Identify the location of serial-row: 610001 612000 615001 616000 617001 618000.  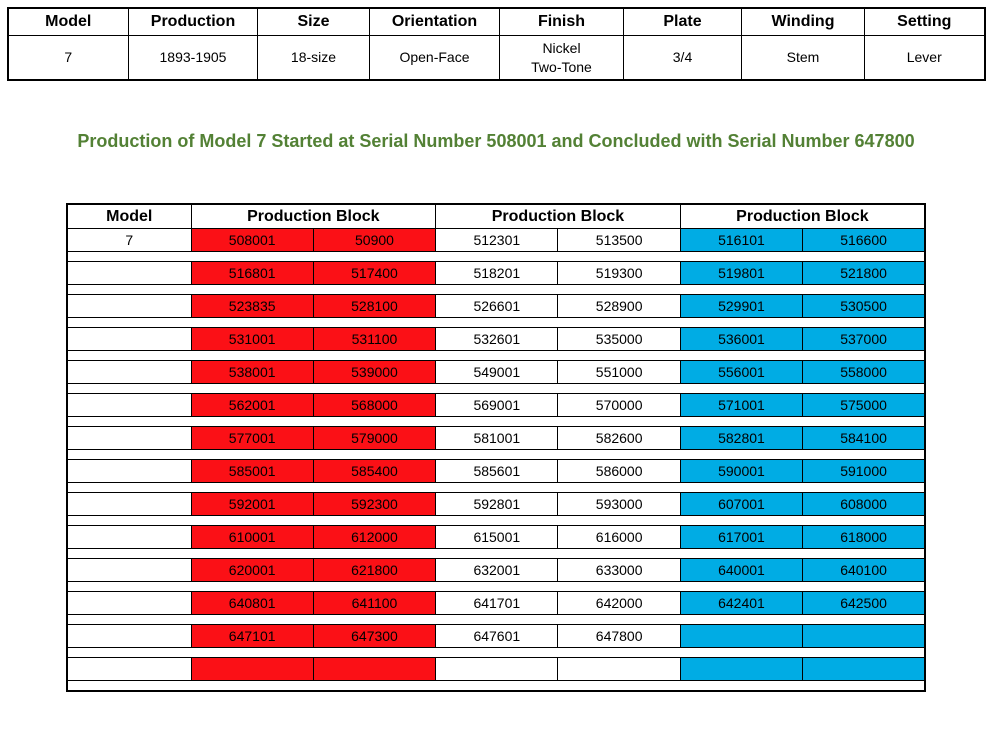
(496, 537).